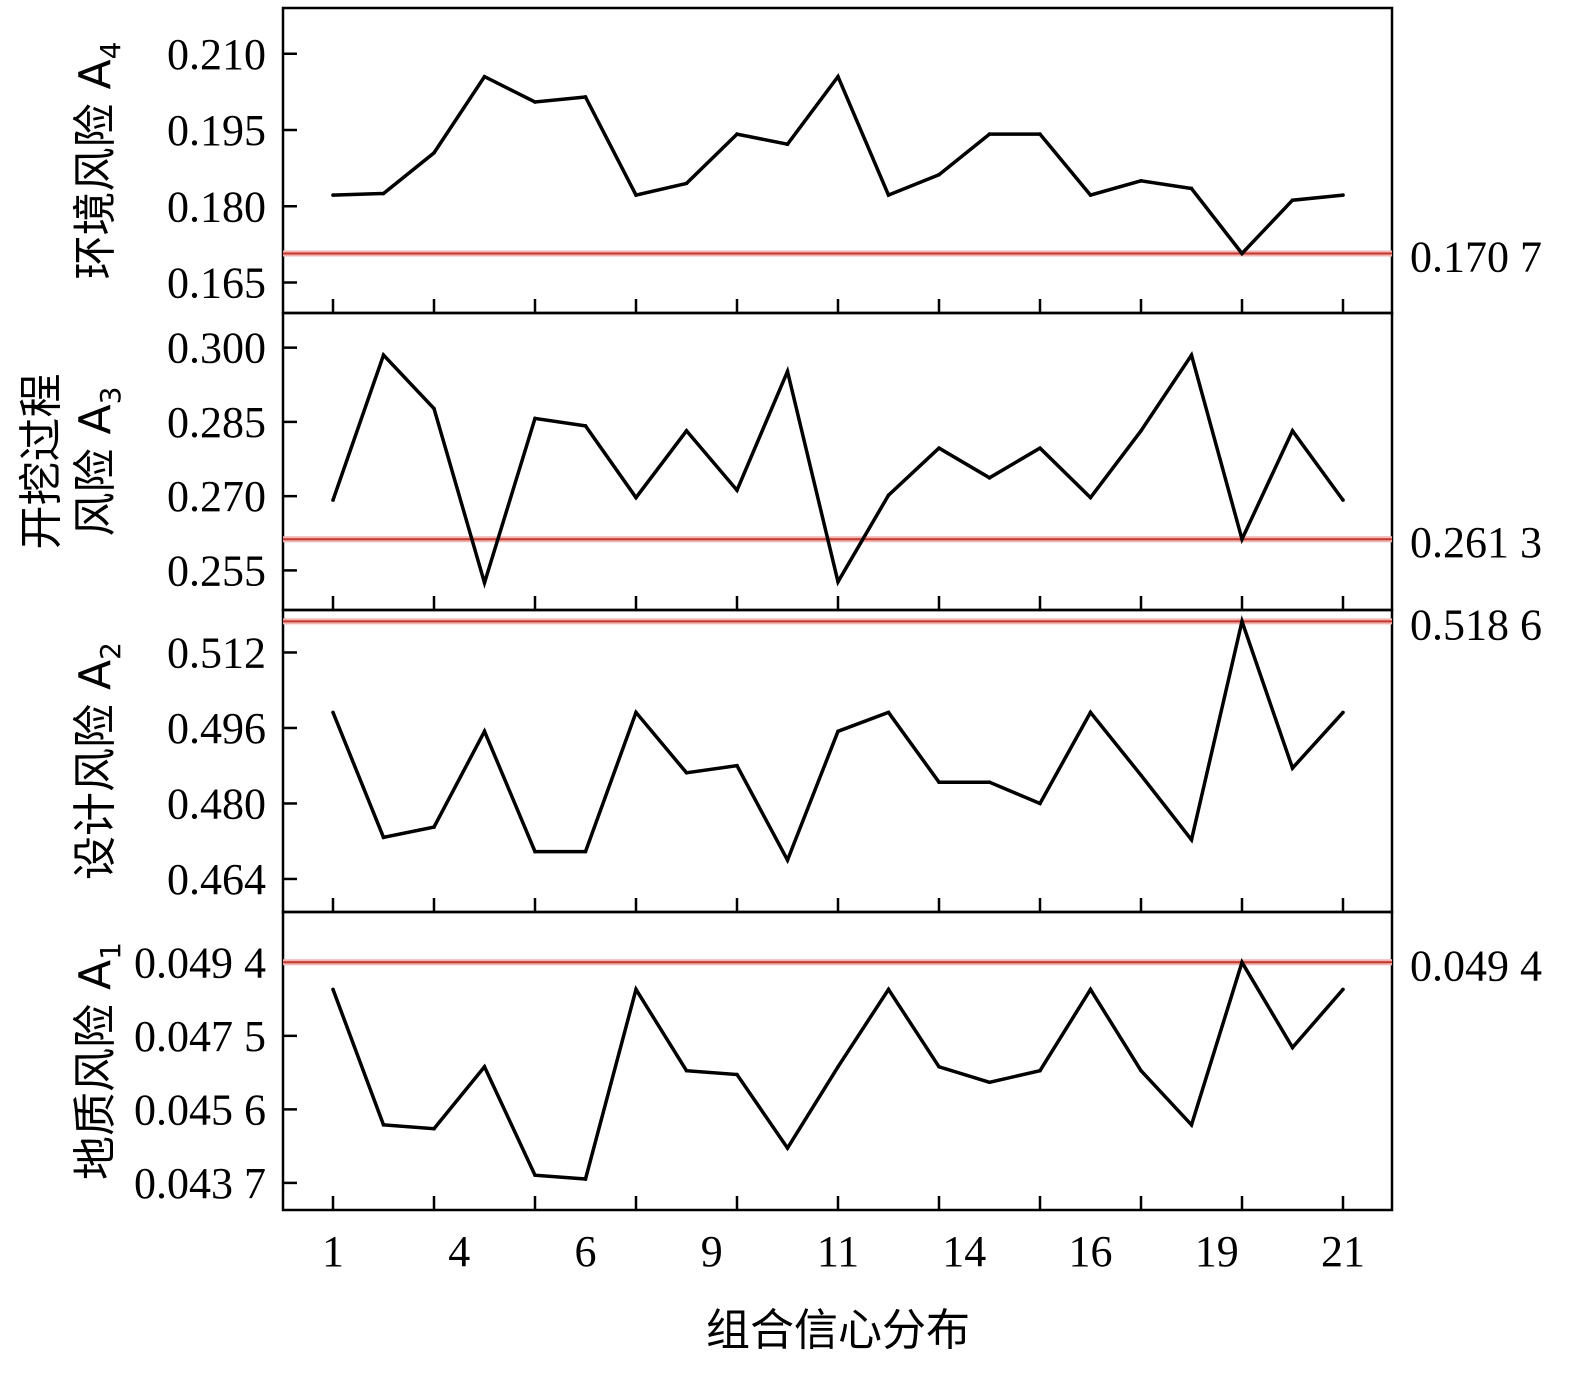  I want to click on y-tick-label: 0.496, so click(216, 728).